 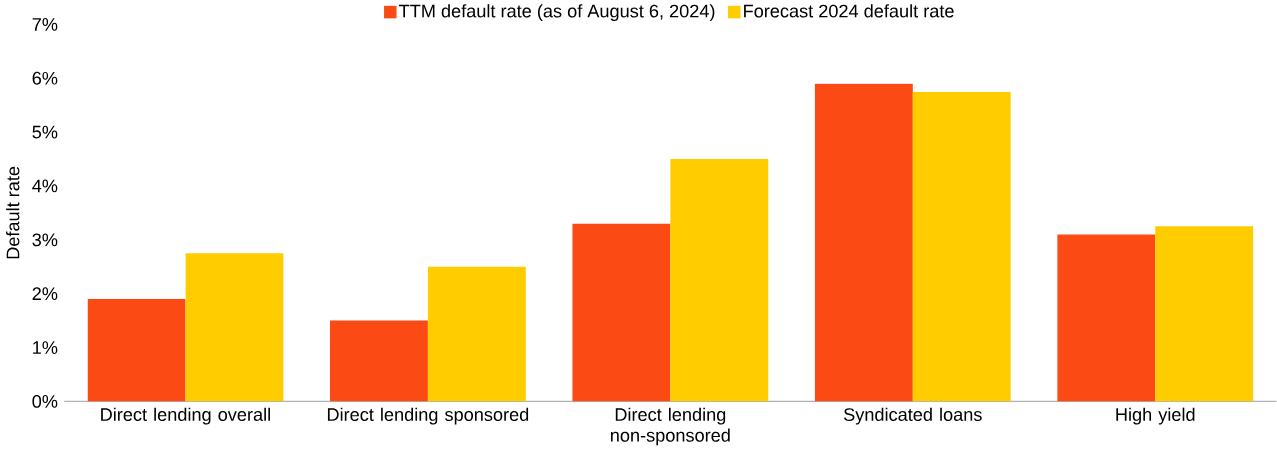 I want to click on legend-label: TTM default rate (as of August 6, 2024), so click(x=557, y=12).